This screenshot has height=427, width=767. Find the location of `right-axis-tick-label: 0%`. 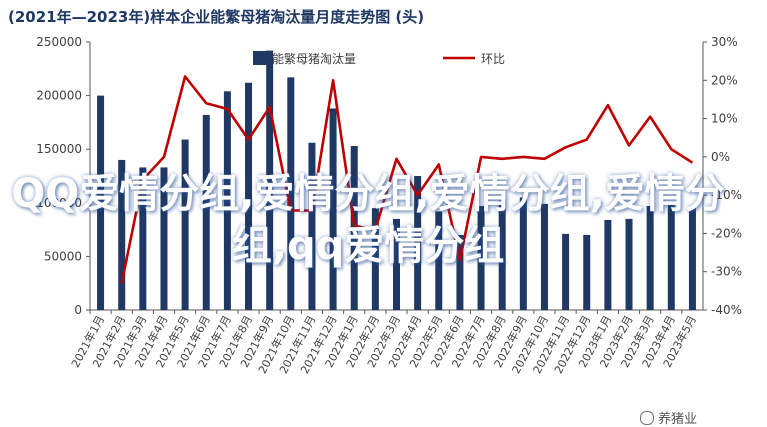

right-axis-tick-label: 0% is located at coordinates (720, 157).